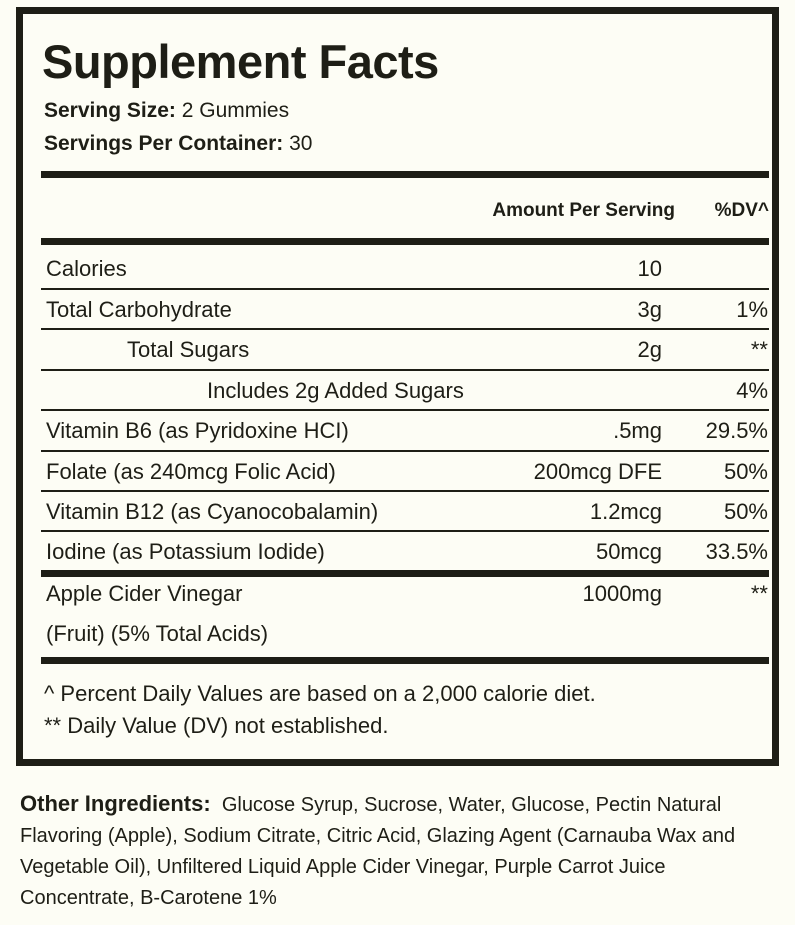  Describe the element at coordinates (405, 309) in the screenshot. I see `nutrient-row: Total Carbohydrate 3g 1%` at that location.